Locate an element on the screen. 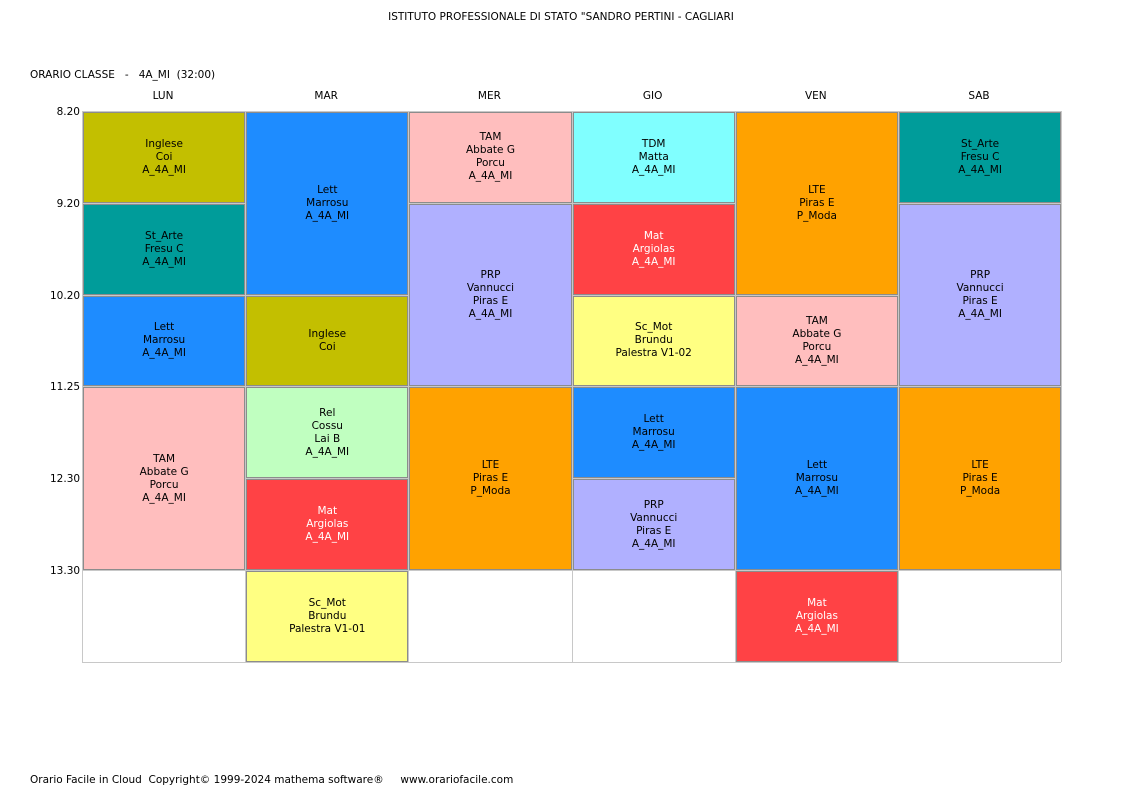 The width and height of the screenshot is (1122, 793). time-label: 12.30 is located at coordinates (65, 479).